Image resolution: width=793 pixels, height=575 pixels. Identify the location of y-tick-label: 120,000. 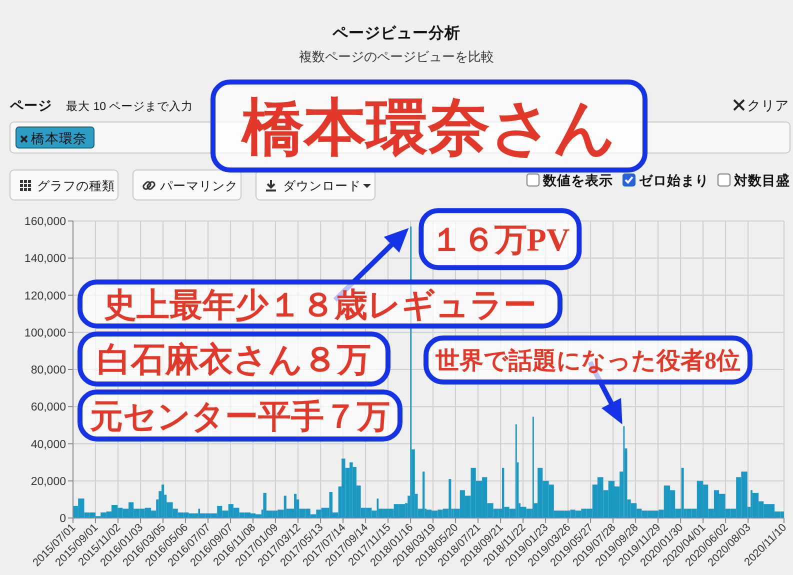
(45, 296).